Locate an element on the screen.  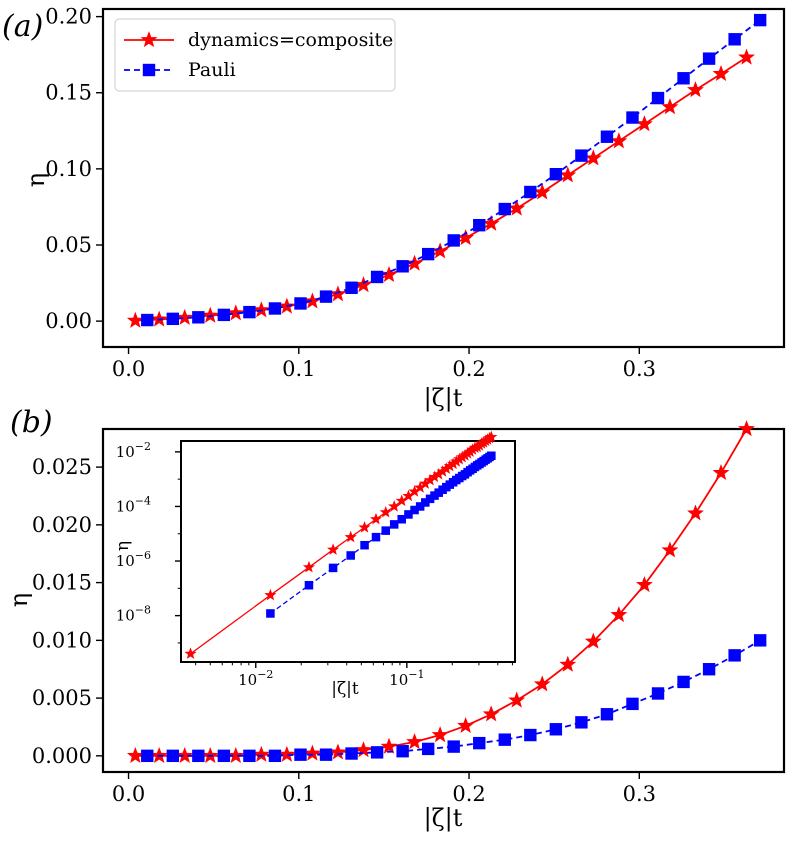
y-tick-exponent: −8 is located at coordinates (143, 610).